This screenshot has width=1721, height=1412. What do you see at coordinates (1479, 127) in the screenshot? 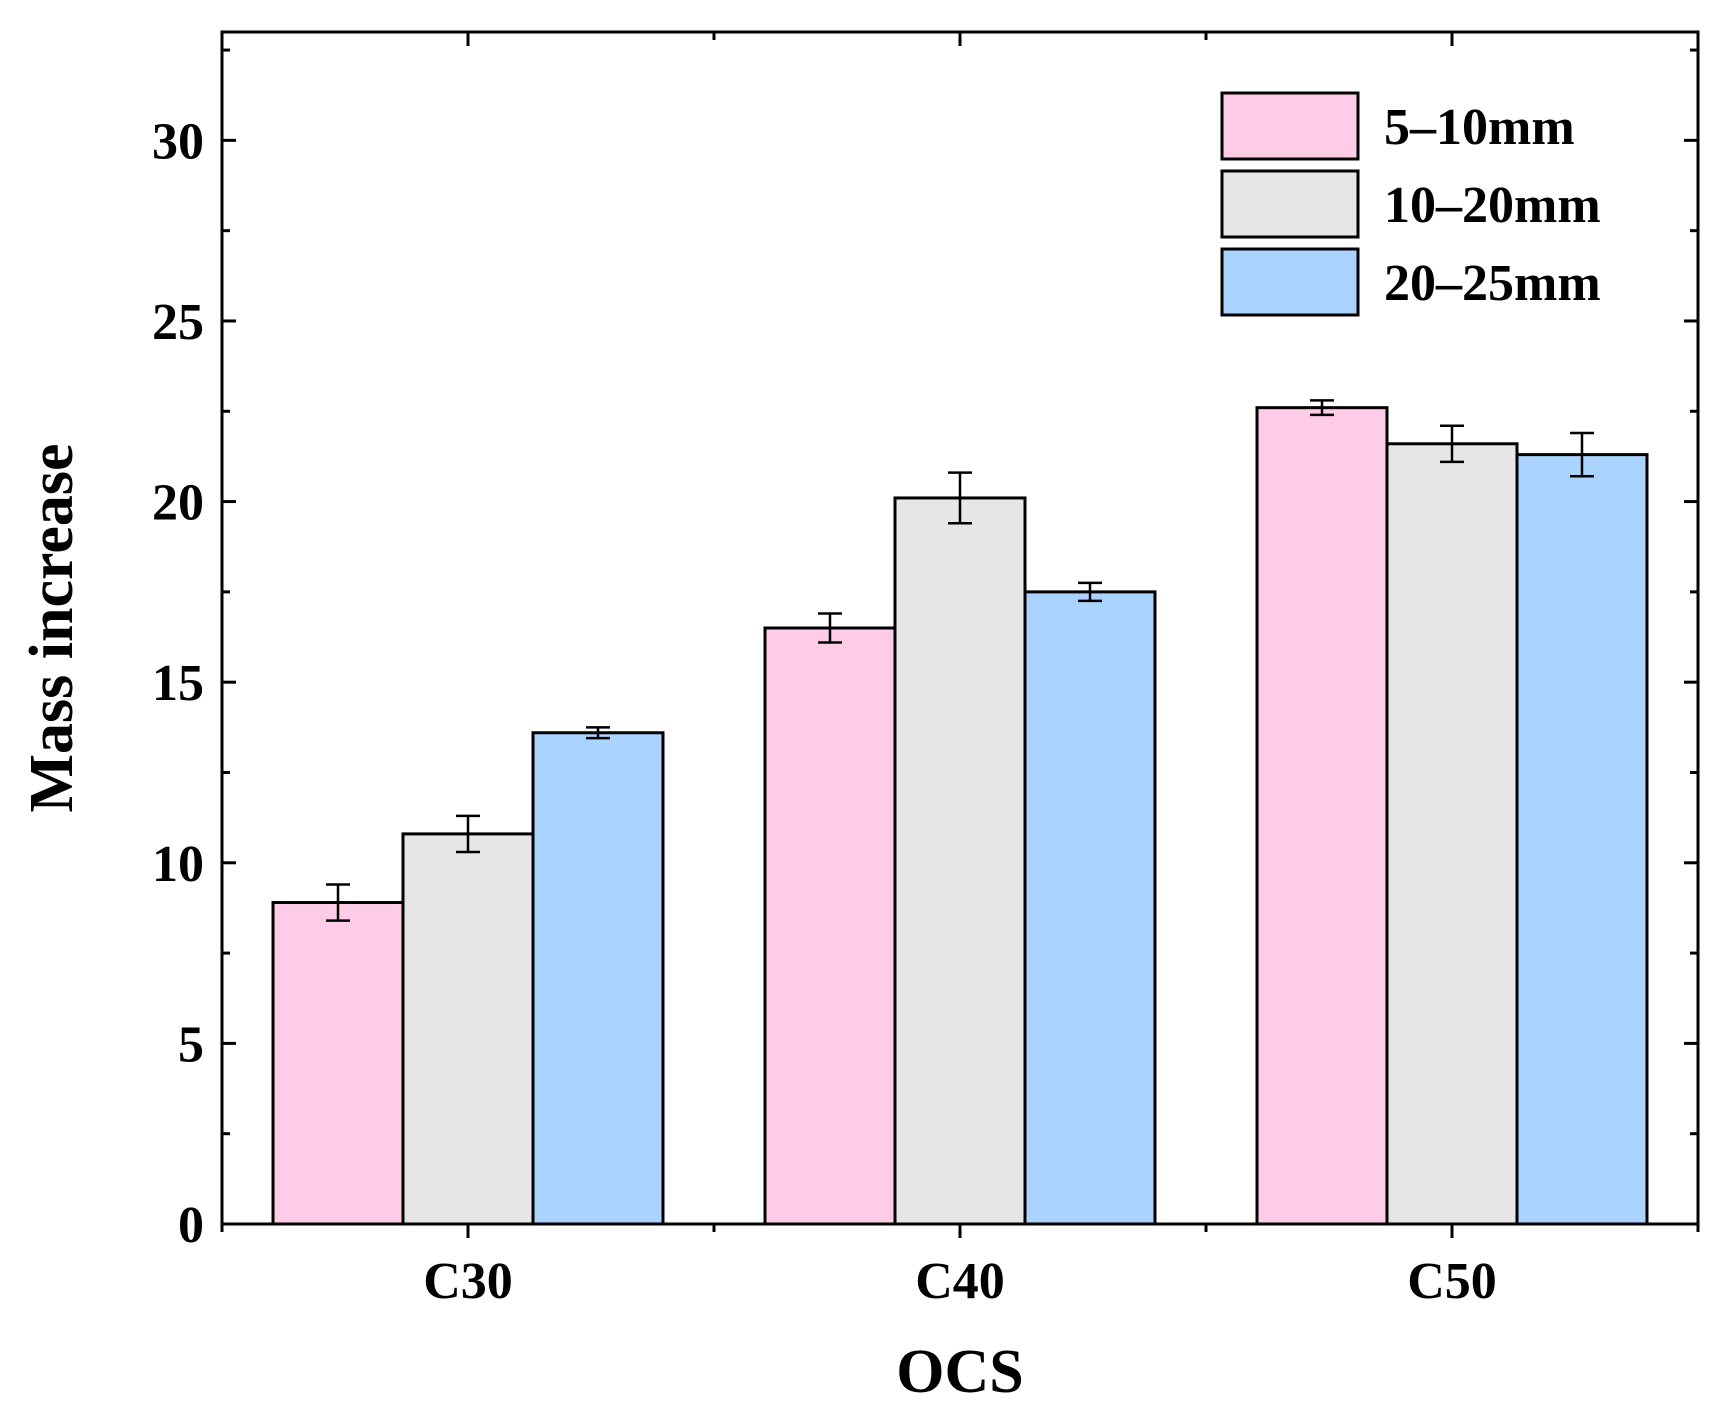
I see `legend-label-1: 5–10mm` at bounding box center [1479, 127].